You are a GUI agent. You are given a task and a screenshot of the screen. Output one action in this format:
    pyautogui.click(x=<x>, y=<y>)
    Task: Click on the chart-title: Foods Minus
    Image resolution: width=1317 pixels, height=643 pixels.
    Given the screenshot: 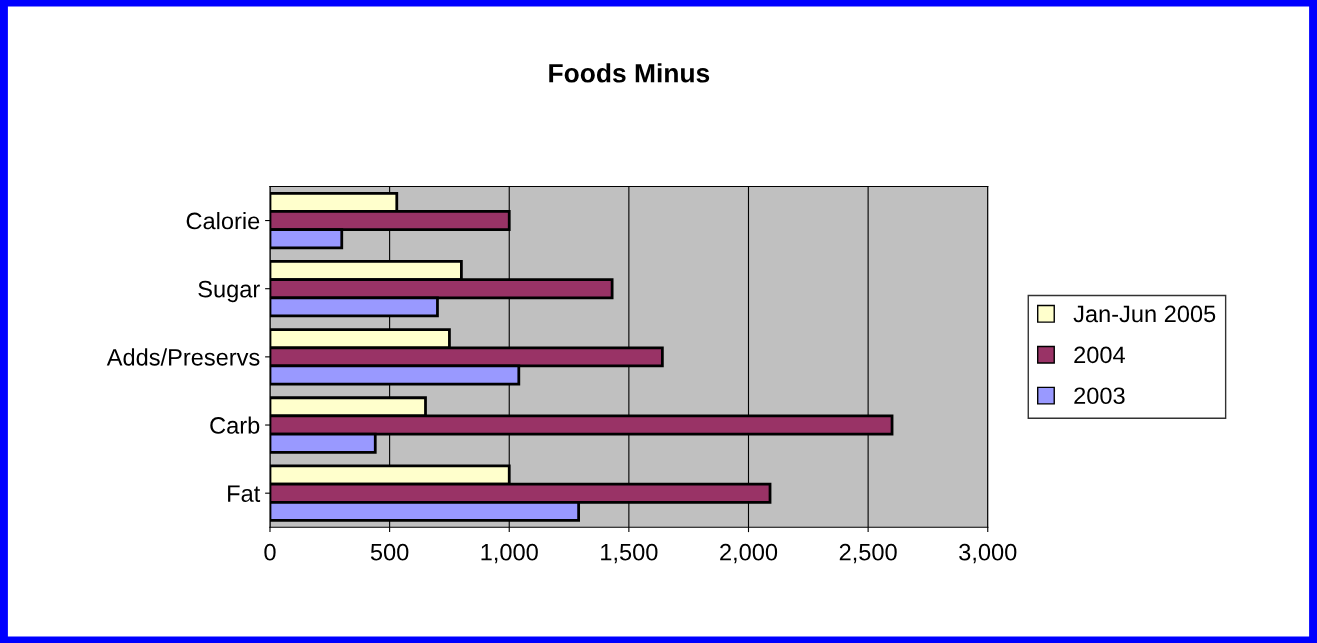 What is the action you would take?
    pyautogui.click(x=629, y=73)
    